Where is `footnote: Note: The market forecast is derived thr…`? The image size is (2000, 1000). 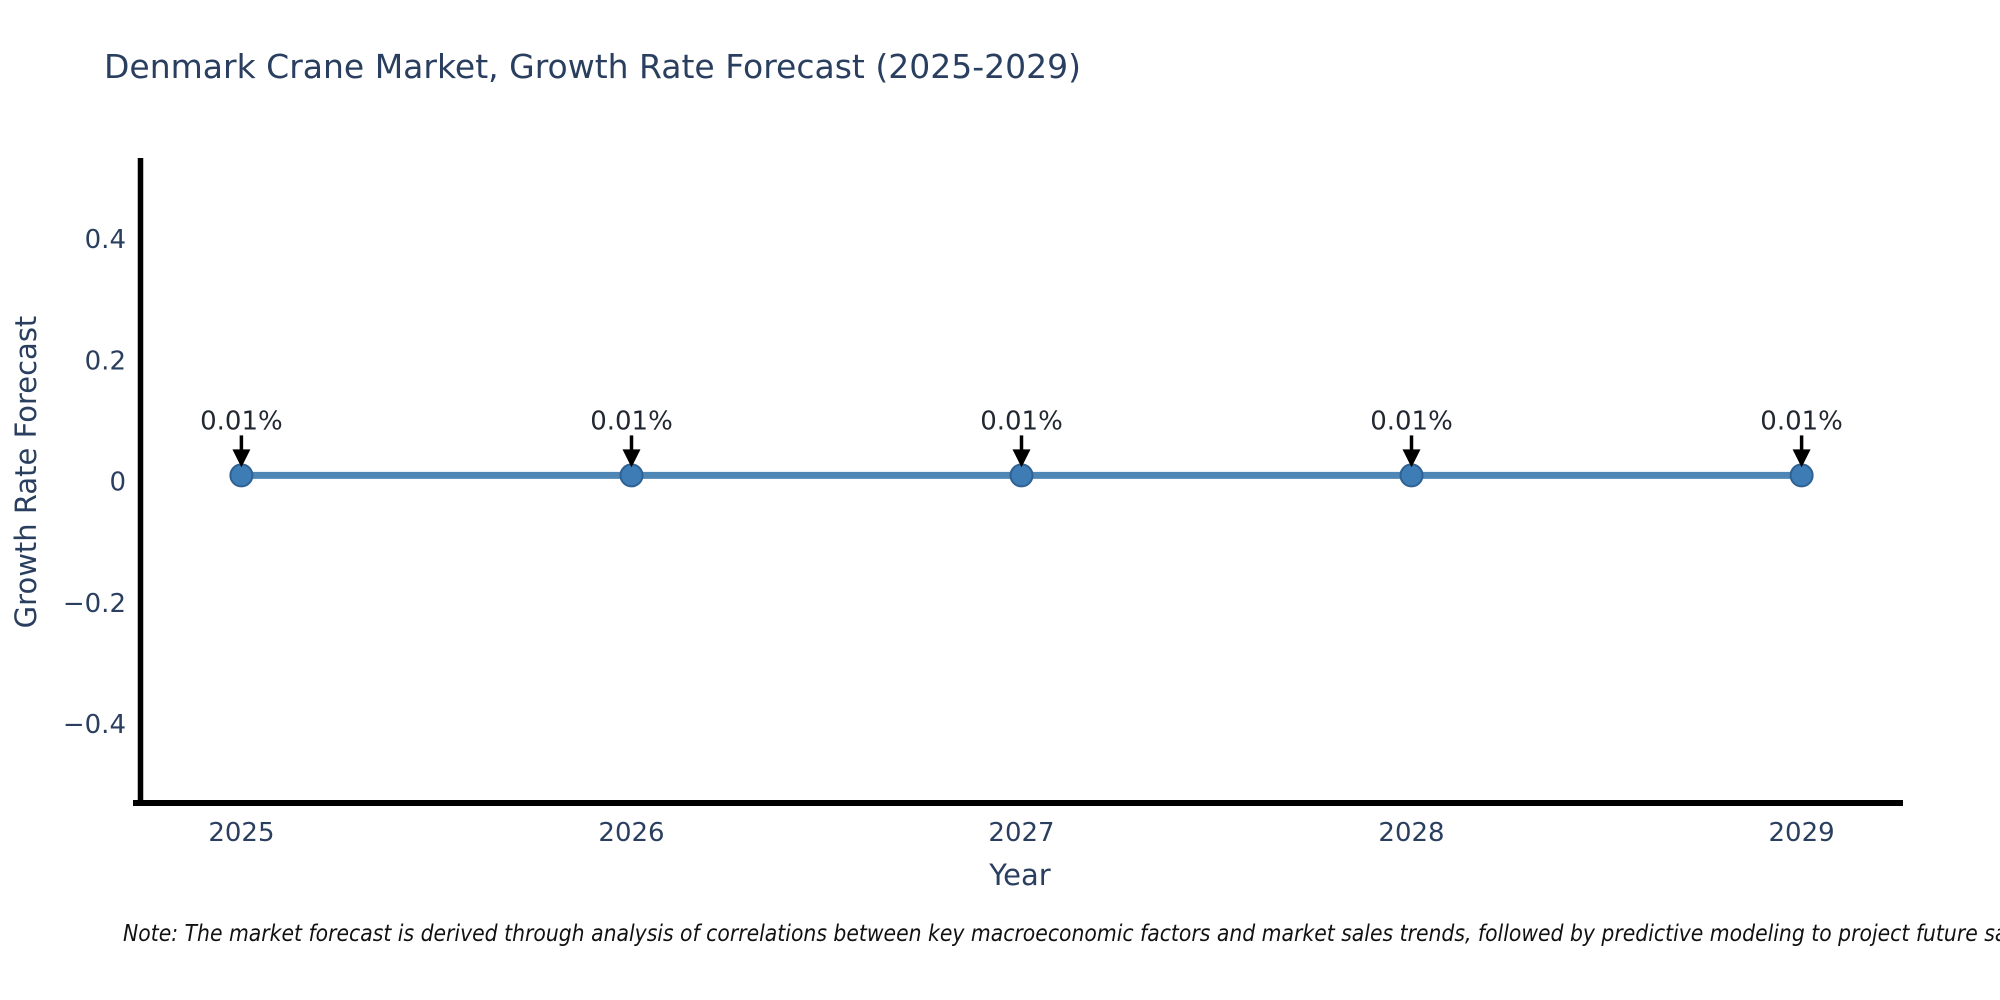 footnote: Note: The market forecast is derived thr… is located at coordinates (1061, 934).